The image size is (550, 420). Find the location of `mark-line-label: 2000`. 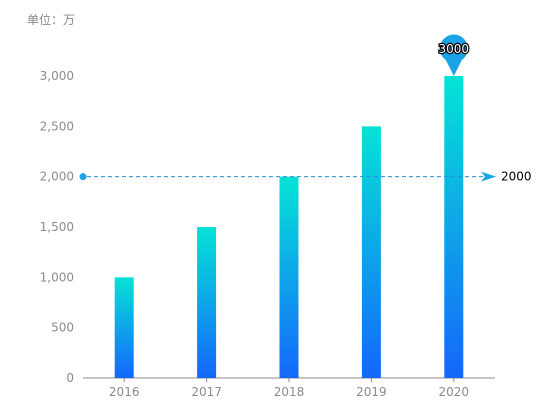

mark-line-label: 2000 is located at coordinates (516, 177).